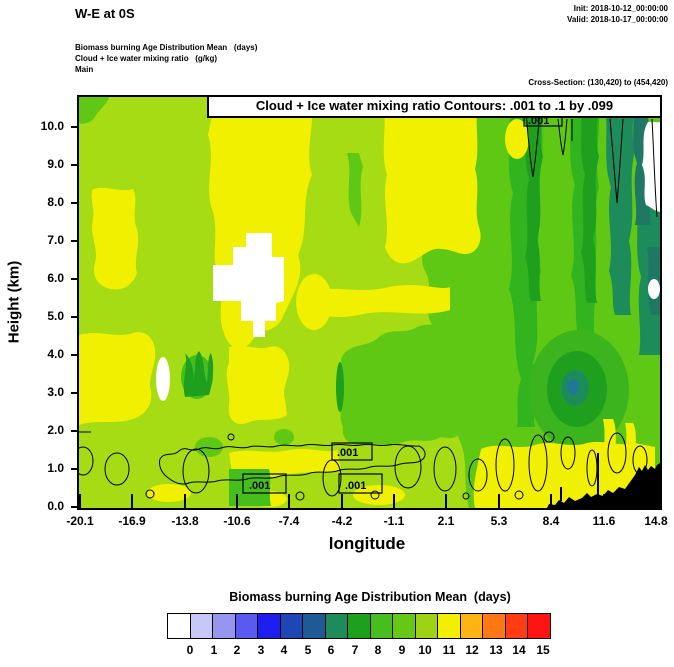 The height and width of the screenshot is (667, 674). Describe the element at coordinates (617, 19) in the screenshot. I see `valid-time: Valid: 2018-10-17_00:00:00` at that location.